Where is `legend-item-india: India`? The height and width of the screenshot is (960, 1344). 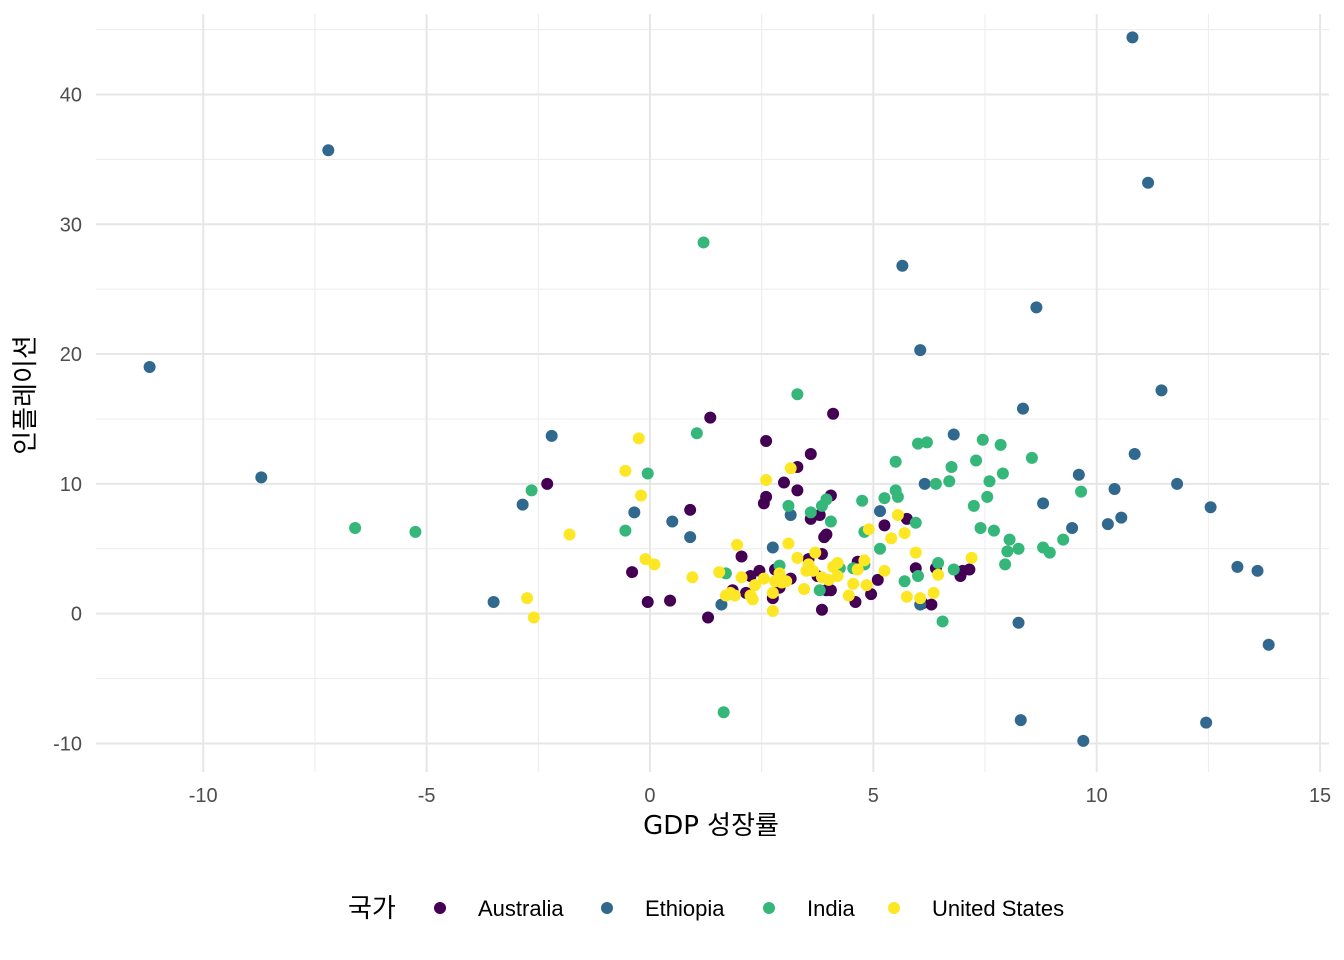
legend-item-india: India is located at coordinates (809, 908).